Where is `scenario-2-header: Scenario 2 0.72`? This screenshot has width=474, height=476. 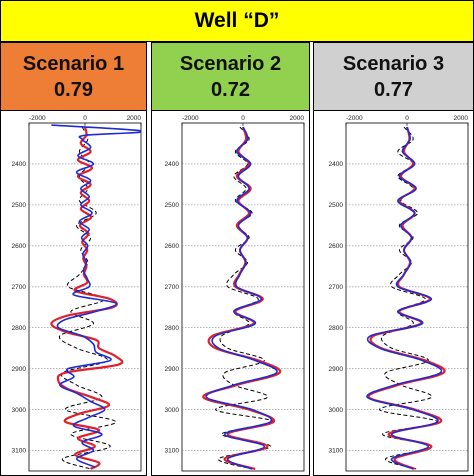 scenario-2-header: Scenario 2 0.72 is located at coordinates (230, 77).